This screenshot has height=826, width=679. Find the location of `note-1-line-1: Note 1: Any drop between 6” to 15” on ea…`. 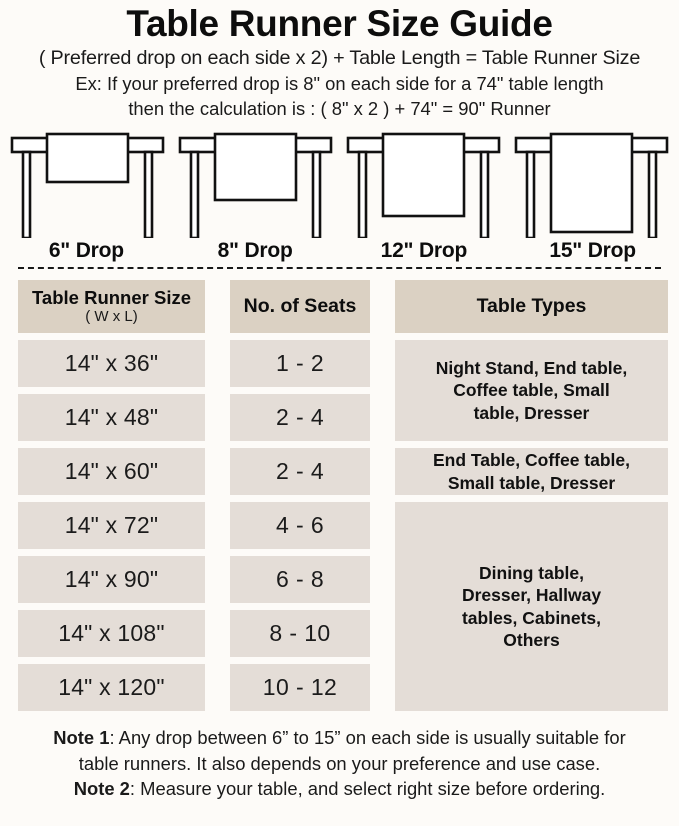

note-1-line-1: Note 1: Any drop between 6” to 15” on ea… is located at coordinates (339, 738).